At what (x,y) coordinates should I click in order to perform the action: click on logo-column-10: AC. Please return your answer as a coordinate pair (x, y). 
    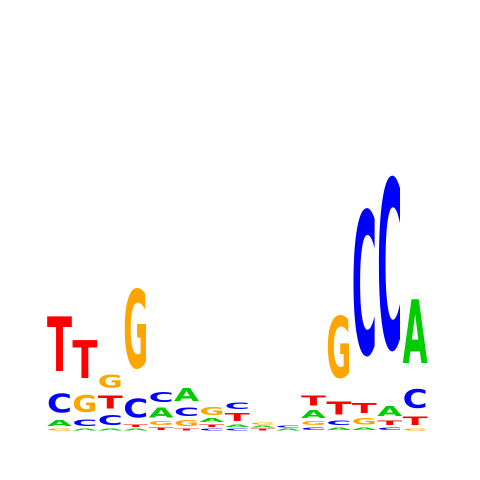
    Looking at the image, I should click on (288, 428).